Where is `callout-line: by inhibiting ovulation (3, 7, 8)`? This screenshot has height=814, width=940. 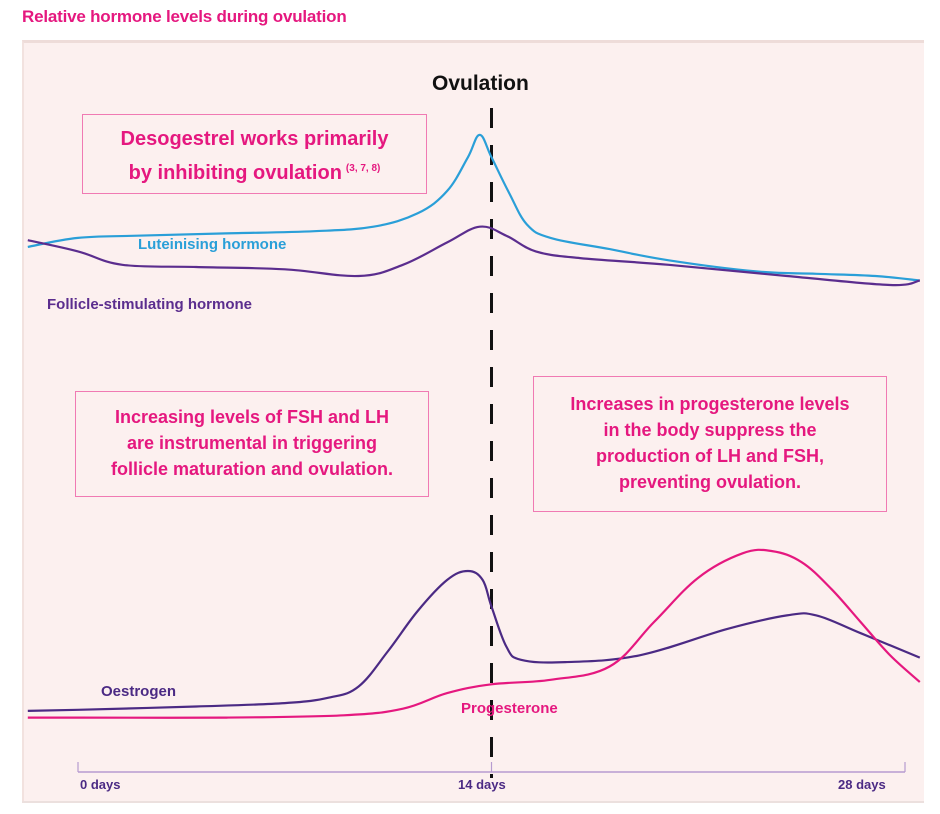 callout-line: by inhibiting ovulation (3, 7, 8) is located at coordinates (254, 171).